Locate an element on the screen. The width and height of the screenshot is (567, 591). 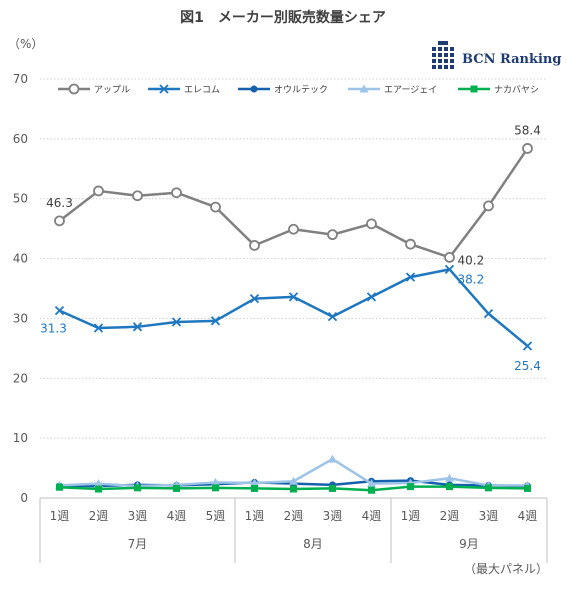
data-label: 46.3 is located at coordinates (59, 203).